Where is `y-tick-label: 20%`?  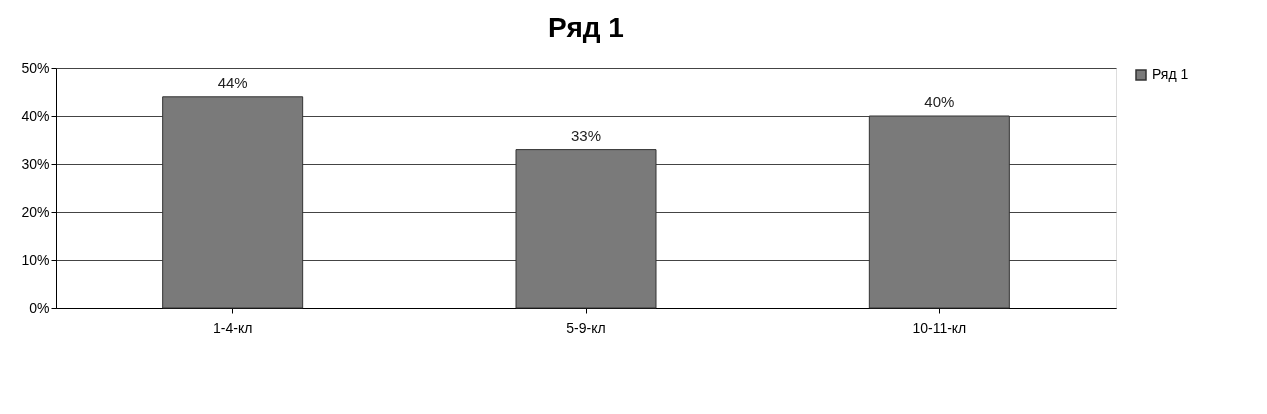
y-tick-label: 20% is located at coordinates (35, 211).